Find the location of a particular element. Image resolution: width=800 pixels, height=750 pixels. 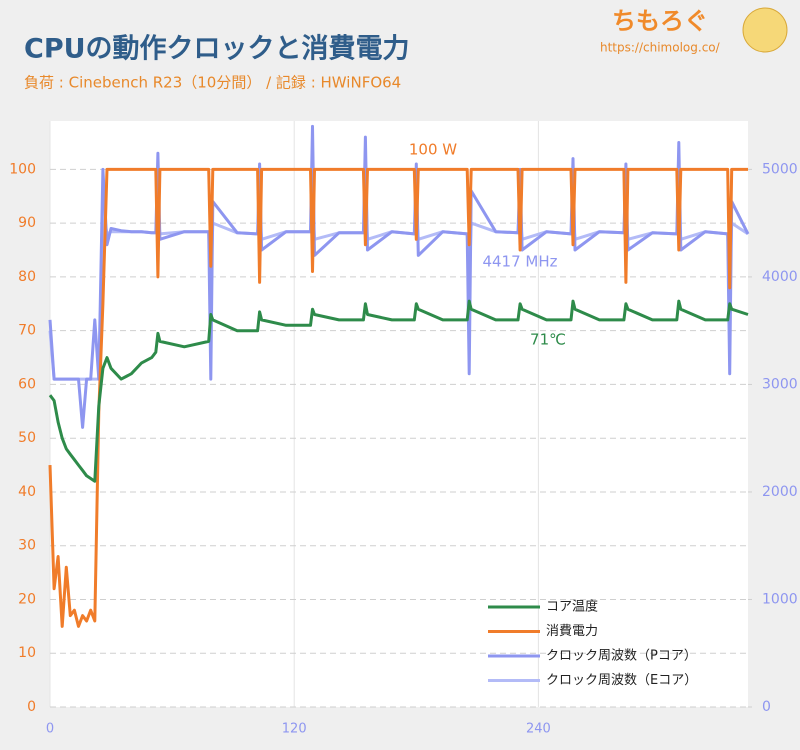

y-tick-label: 0 is located at coordinates (31, 707).